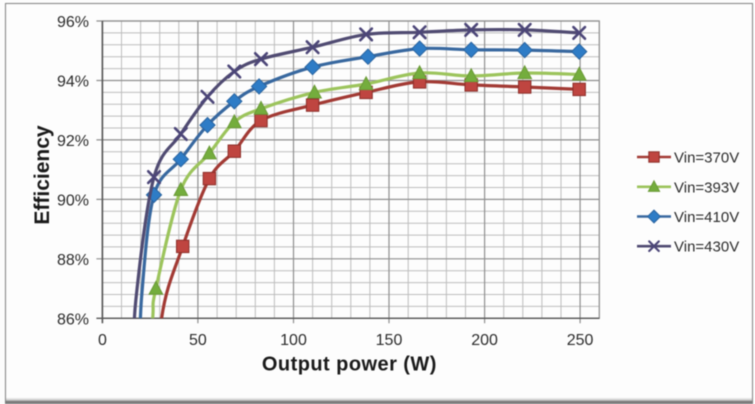  What do you see at coordinates (706, 217) in the screenshot?
I see `svg-text: Vin=410V` at bounding box center [706, 217].